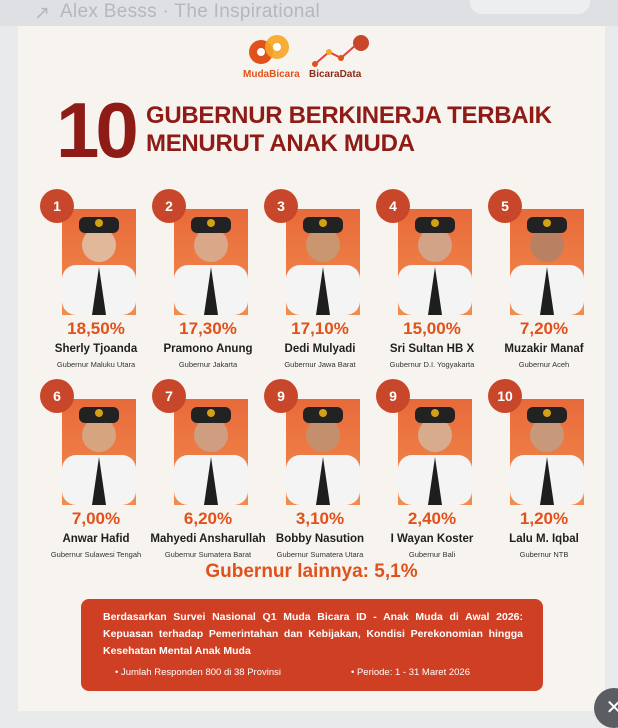 Image resolution: width=618 pixels, height=728 pixels. I want to click on rank-badge: 2, so click(169, 206).